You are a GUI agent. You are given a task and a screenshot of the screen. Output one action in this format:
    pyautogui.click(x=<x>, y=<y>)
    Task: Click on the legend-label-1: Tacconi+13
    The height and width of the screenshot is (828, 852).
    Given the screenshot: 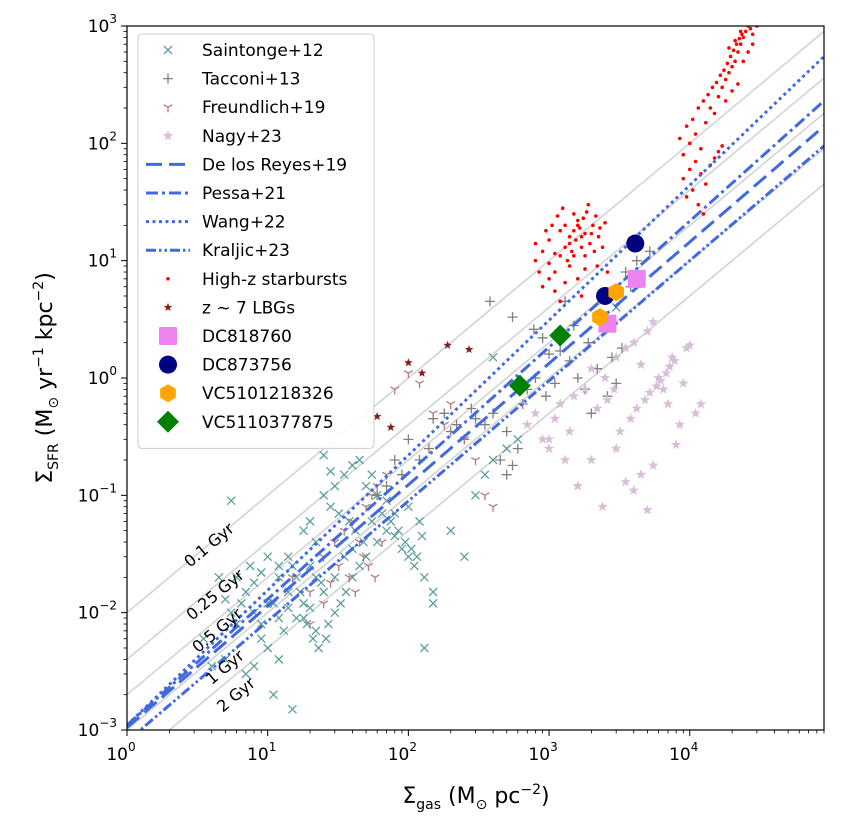 What is the action you would take?
    pyautogui.click(x=250, y=80)
    